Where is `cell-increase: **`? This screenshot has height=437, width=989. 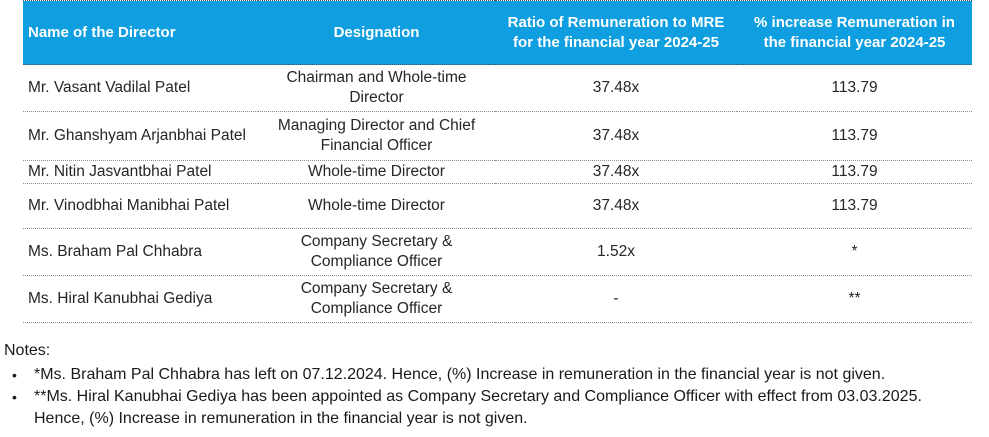 cell-increase: ** is located at coordinates (854, 299).